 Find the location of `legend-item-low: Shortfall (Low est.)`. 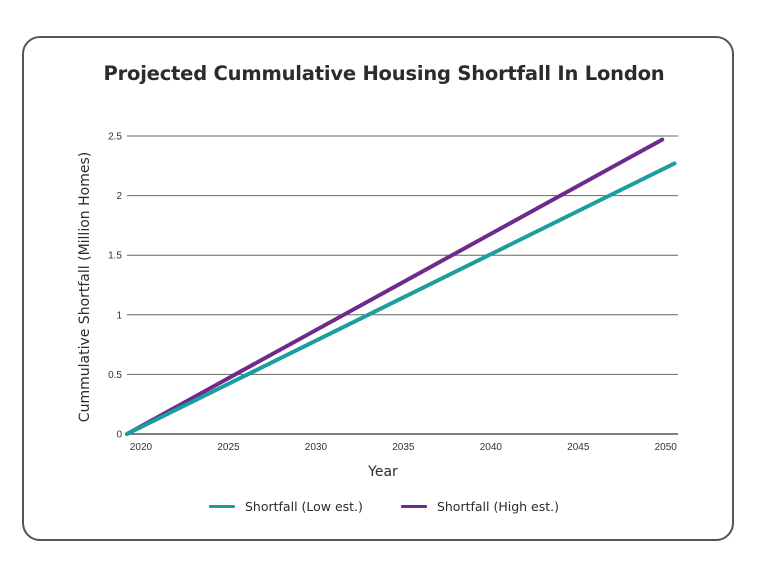

legend-item-low: Shortfall (Low est.) is located at coordinates (285, 506).